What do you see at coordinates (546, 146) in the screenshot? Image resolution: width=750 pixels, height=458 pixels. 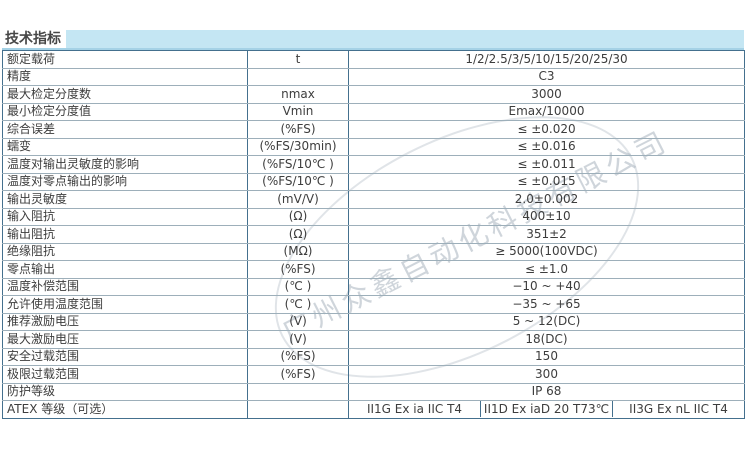 I see `spec-value: ≤ ±0.016` at bounding box center [546, 146].